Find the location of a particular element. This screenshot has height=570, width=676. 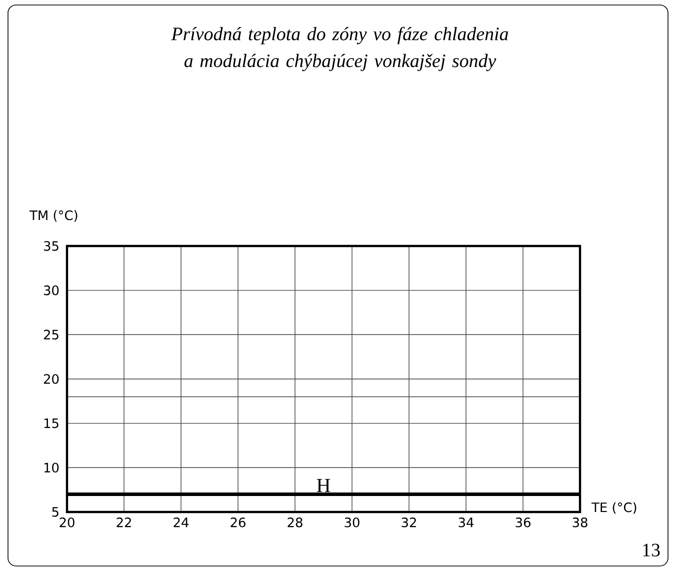

x-tick-label: 38 is located at coordinates (580, 523).